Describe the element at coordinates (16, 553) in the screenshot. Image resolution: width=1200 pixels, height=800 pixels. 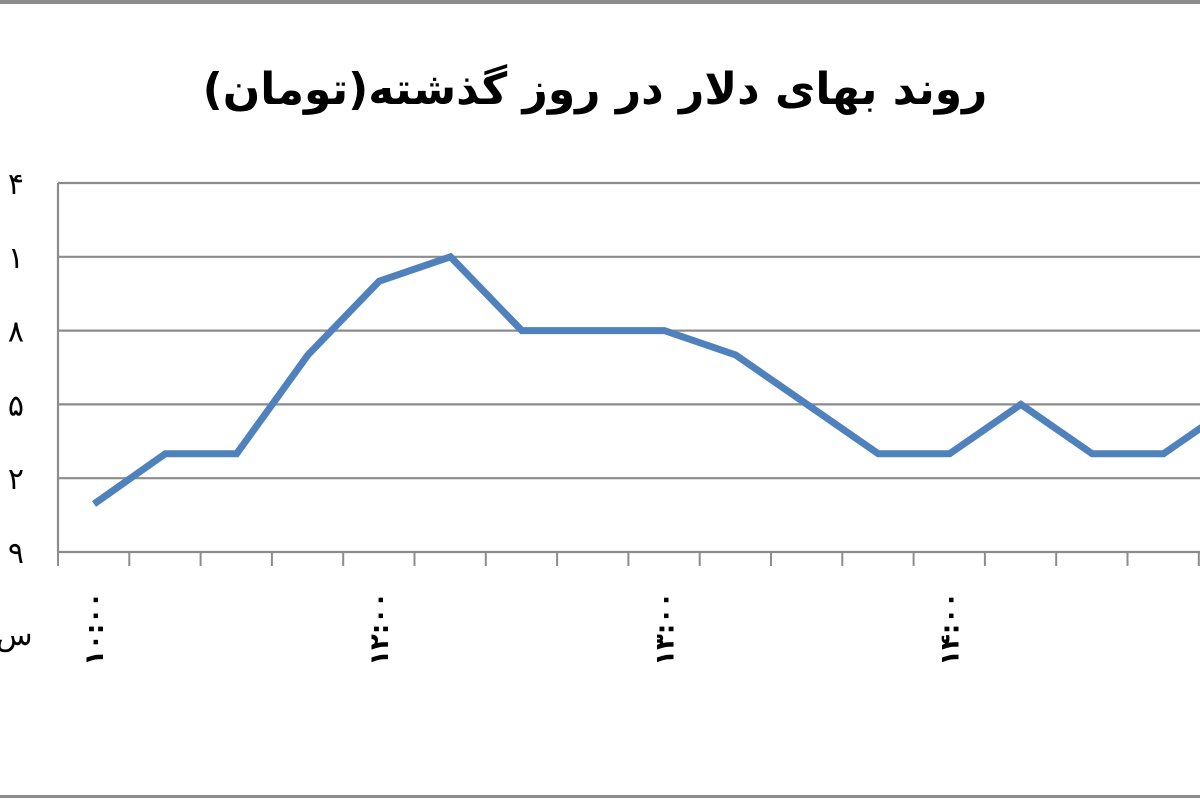
I see `y-tick-label: ۹` at that location.